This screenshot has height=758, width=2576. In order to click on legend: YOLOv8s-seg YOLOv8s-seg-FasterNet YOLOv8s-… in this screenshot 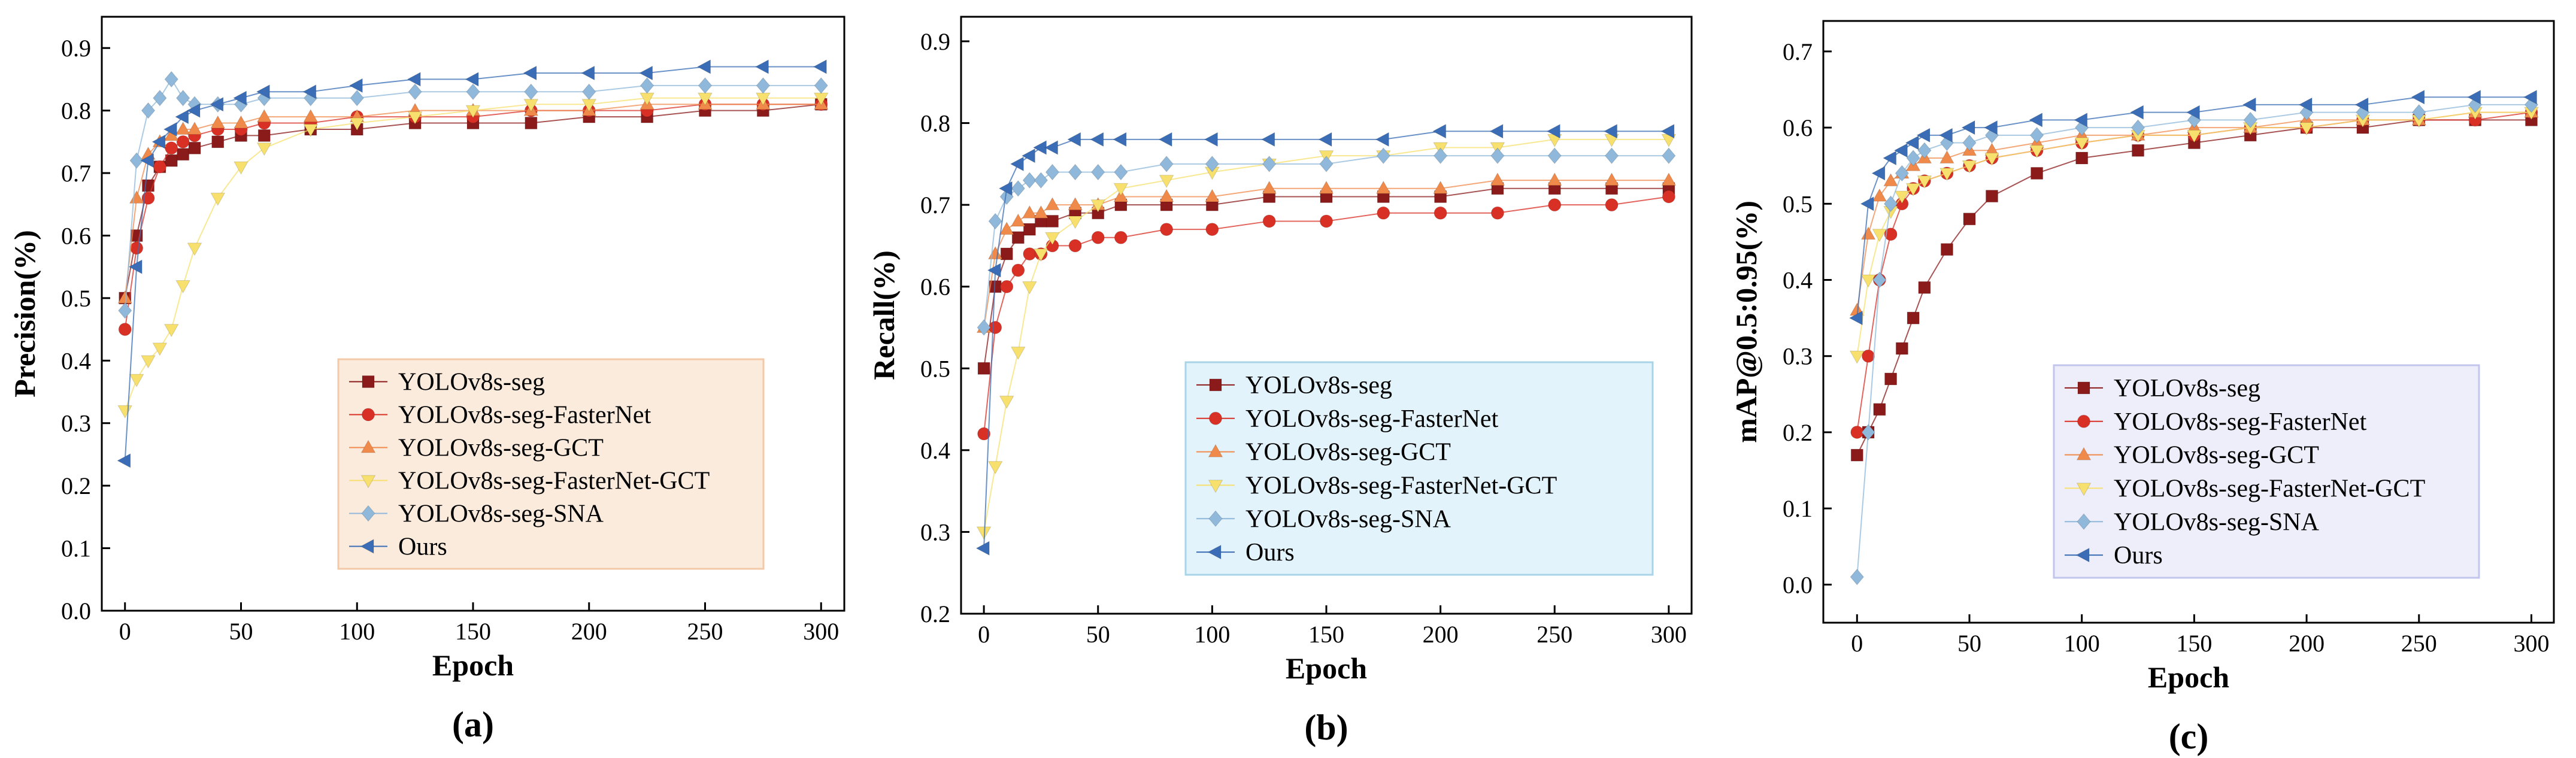, I will do `click(1419, 468)`.